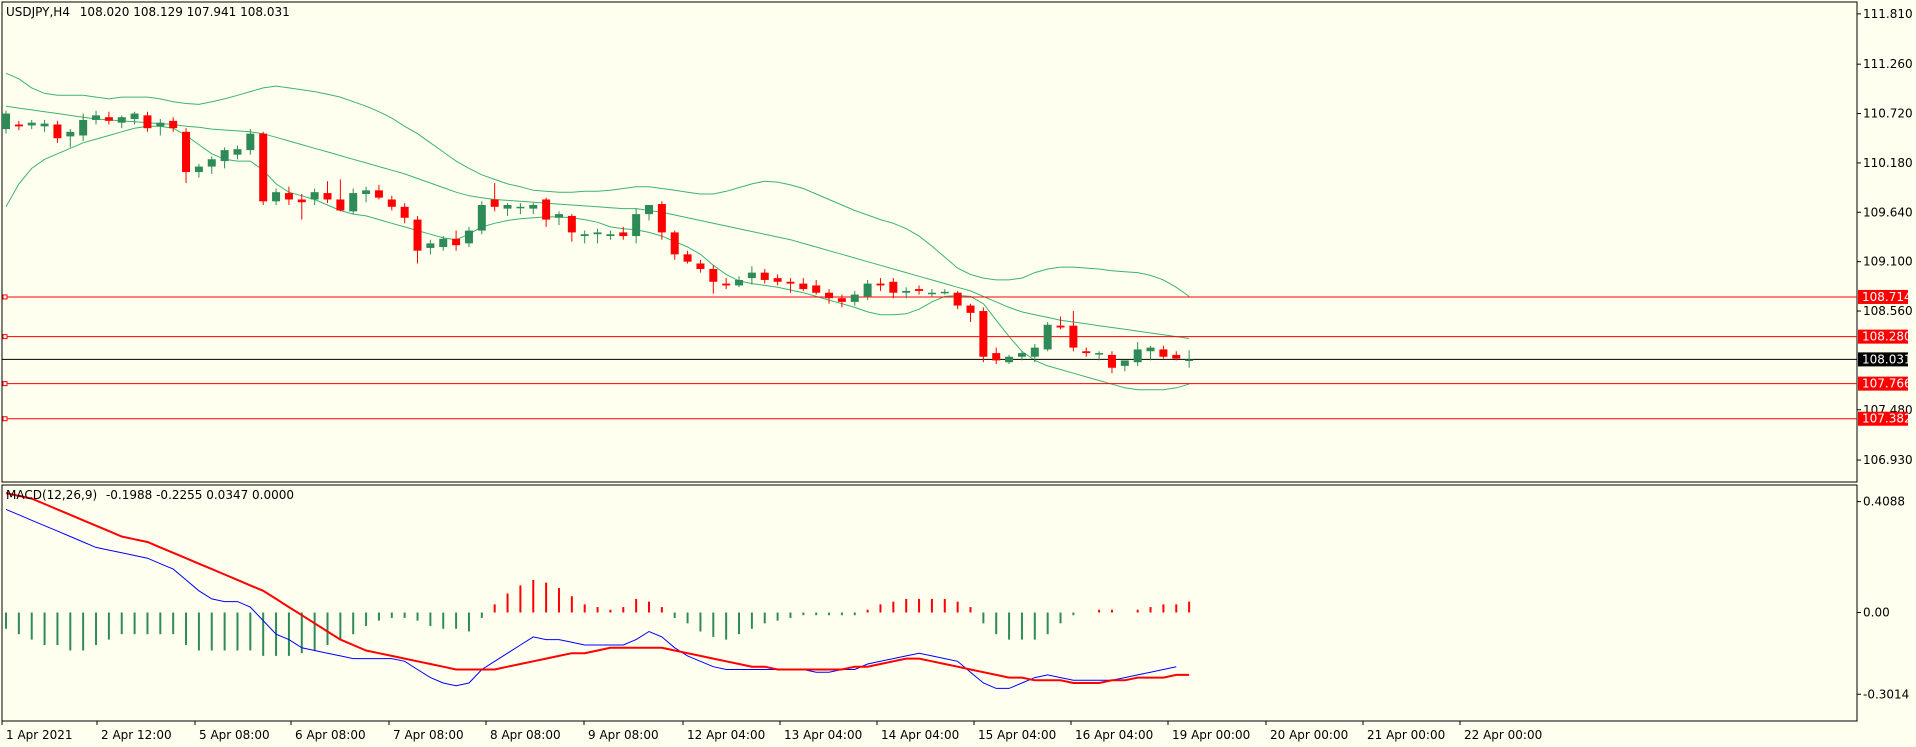 This screenshot has width=1916, height=747. I want to click on time-tick-label: 6 Apr 08:00, so click(330, 735).